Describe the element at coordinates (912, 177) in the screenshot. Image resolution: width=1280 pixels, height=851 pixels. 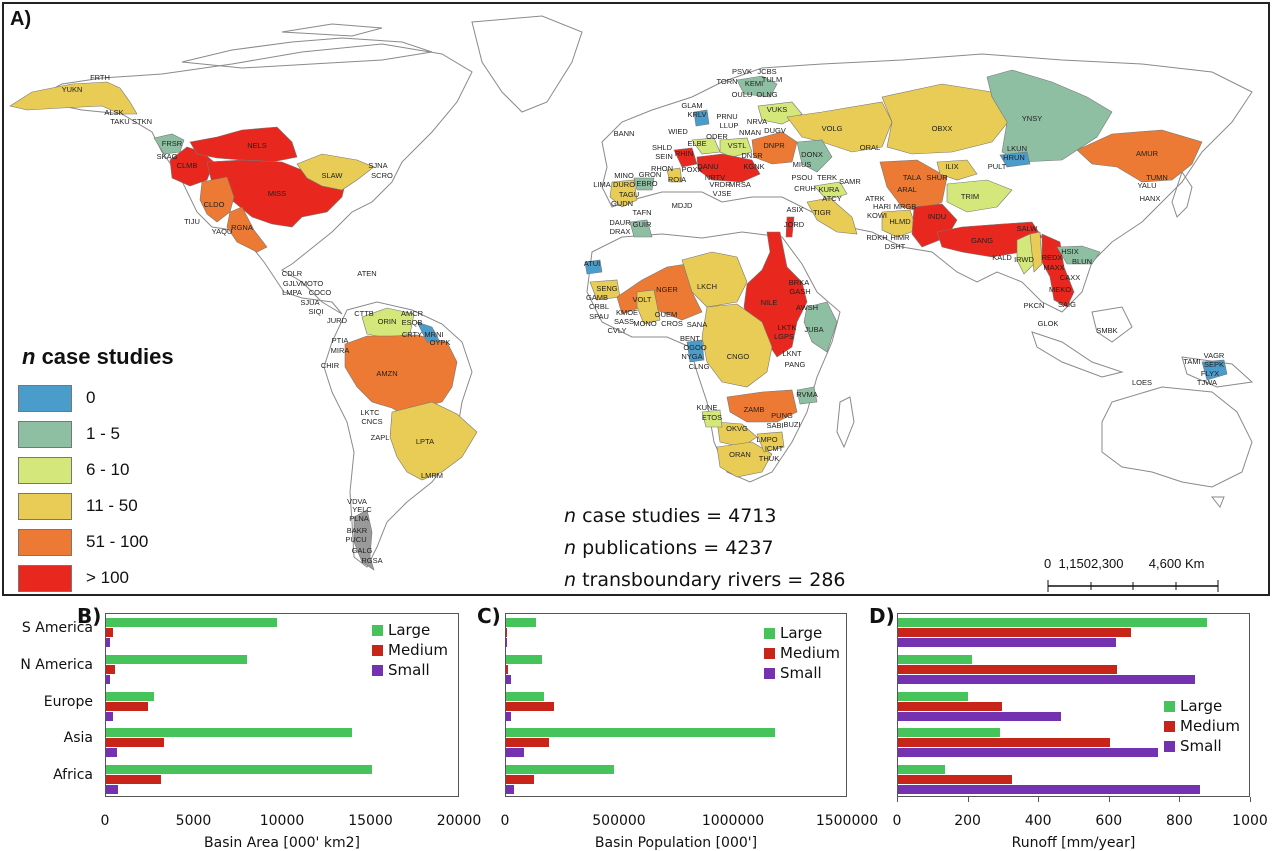
I see `basin-label-tala: TALA` at that location.